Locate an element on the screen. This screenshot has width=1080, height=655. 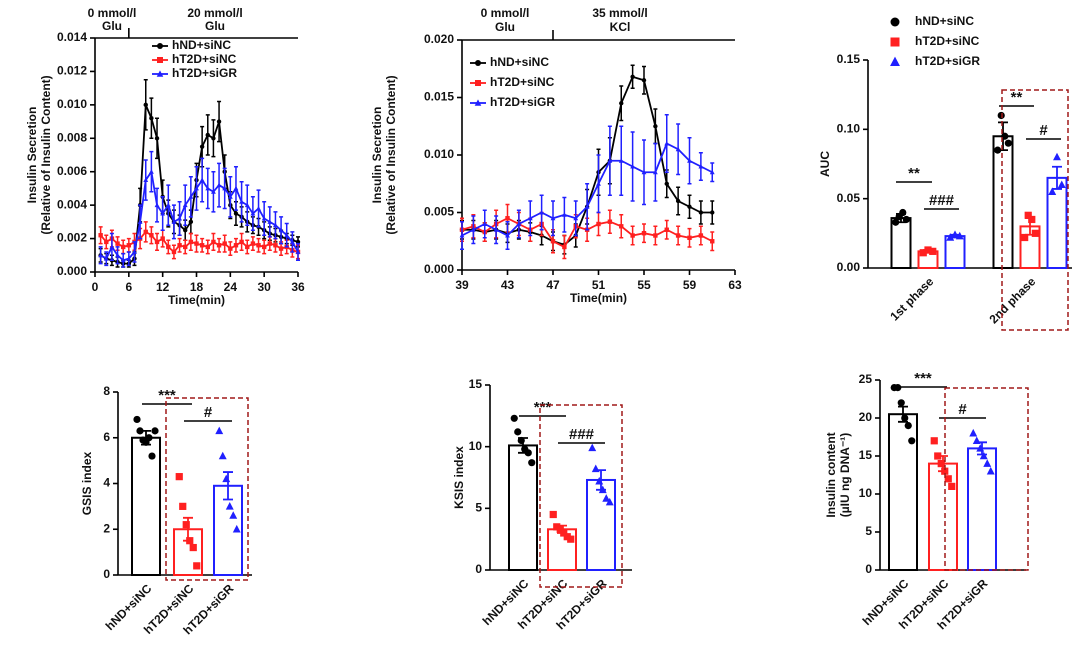
stimulus-label: 20 mmol/l is located at coordinates (214, 13).